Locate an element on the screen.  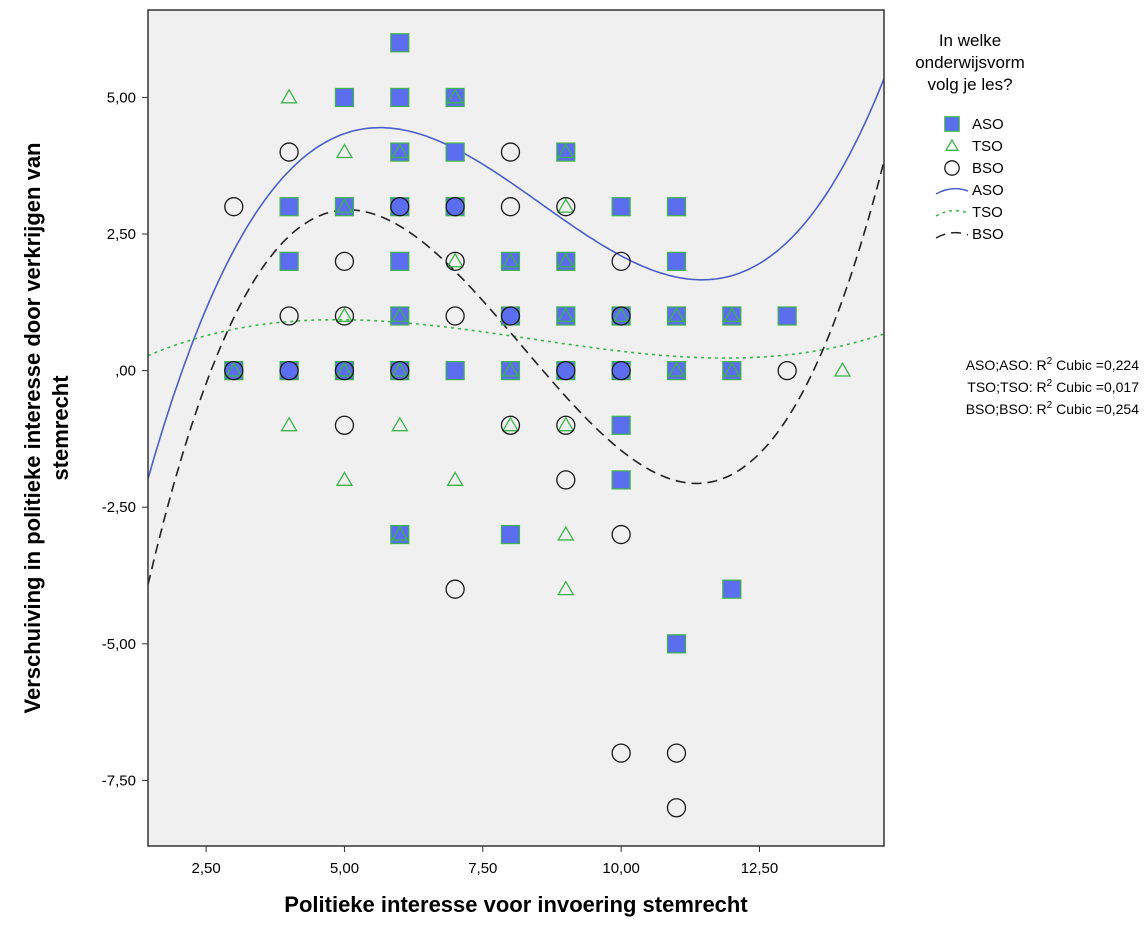
legend-line-tso is located at coordinates (952, 213).